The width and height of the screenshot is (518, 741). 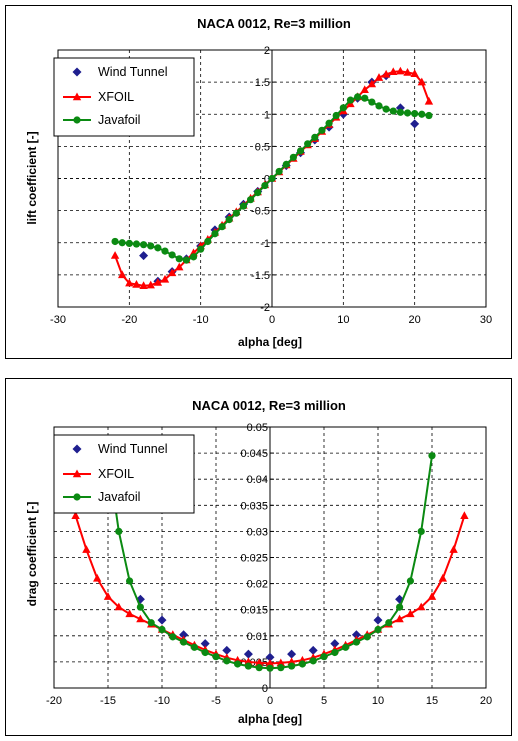 I want to click on y-axis-label: lift coefficient [-], so click(x=32, y=177).